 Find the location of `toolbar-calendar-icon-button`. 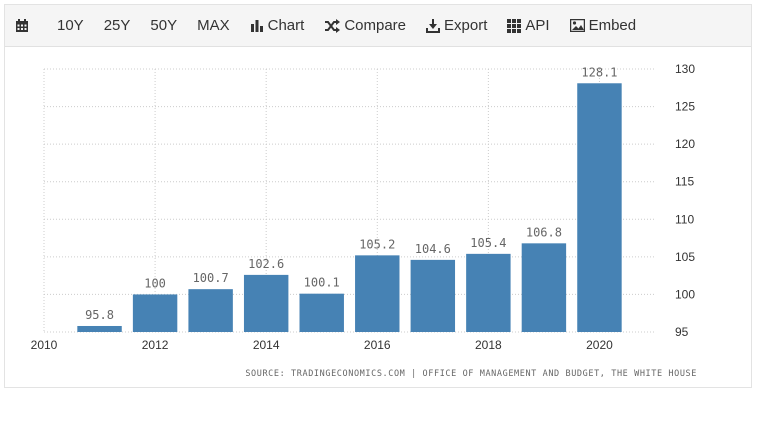

toolbar-calendar-icon-button is located at coordinates (26, 26).